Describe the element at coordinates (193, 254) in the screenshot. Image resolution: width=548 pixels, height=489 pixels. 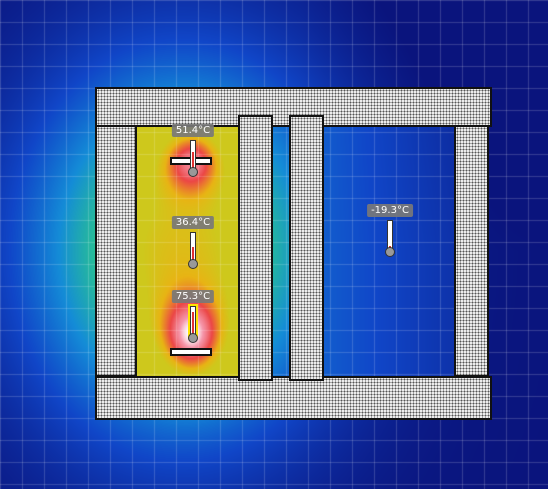
I see `thermometer-2-fill` at that location.